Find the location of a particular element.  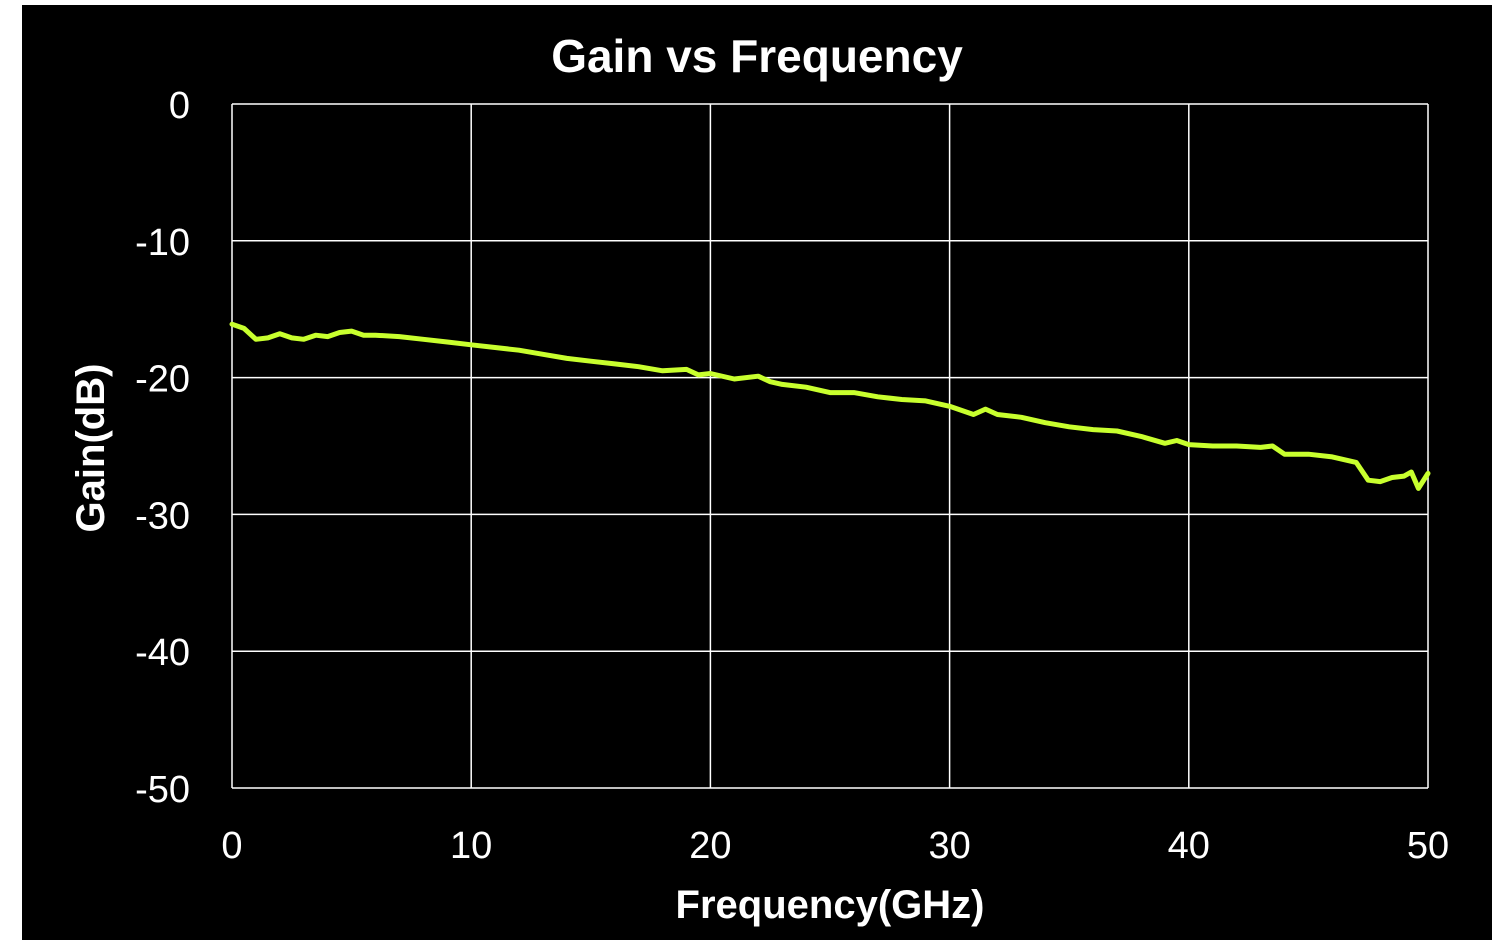

y-tick-label: -10 is located at coordinates (162, 243).